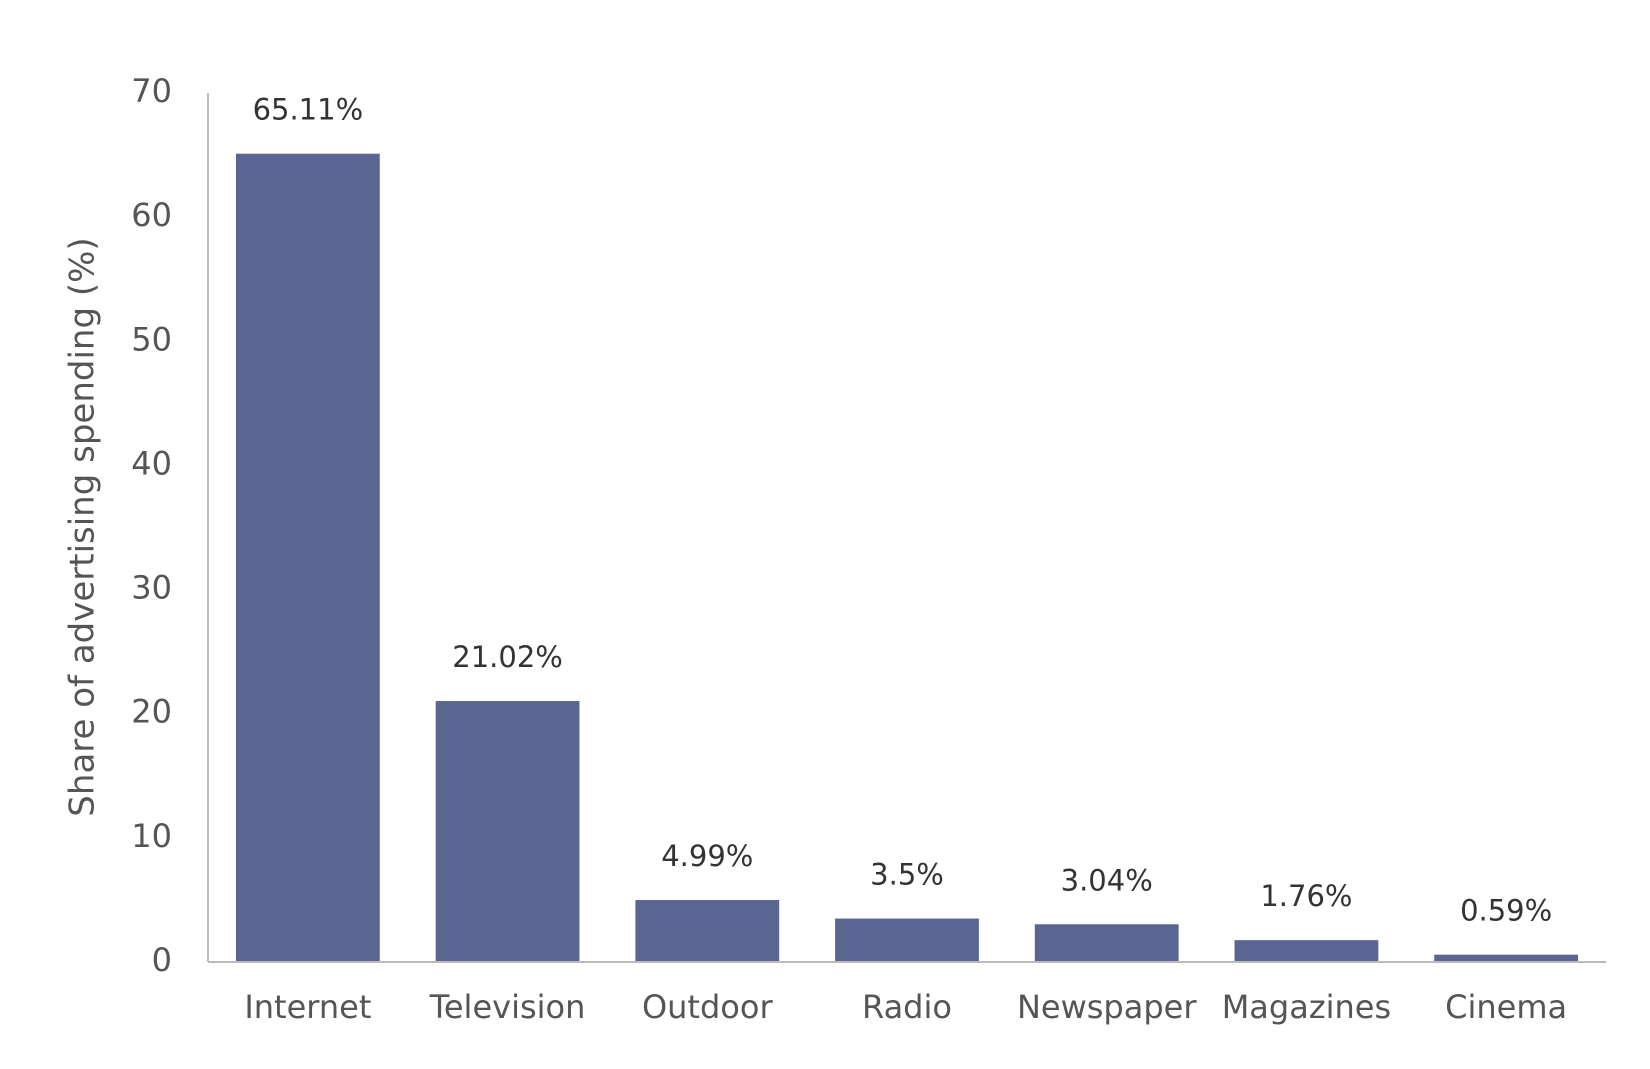 This screenshot has width=1650, height=1069. Describe the element at coordinates (1506, 1007) in the screenshot. I see `x-tick-label: Cinema` at that location.